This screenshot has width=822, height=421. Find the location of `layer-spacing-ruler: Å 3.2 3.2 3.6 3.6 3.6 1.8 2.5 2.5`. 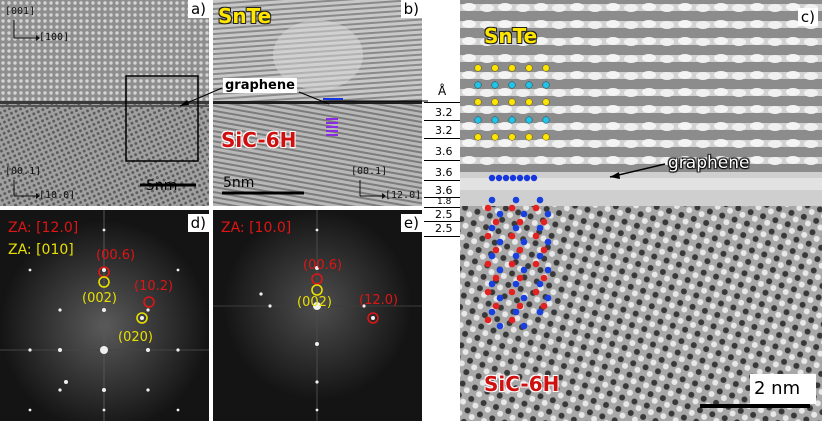

layer-spacing-ruler: Å 3.2 3.2 3.6 3.6 3.6 1.8 2.5 2.5 is located at coordinates (442, 161).